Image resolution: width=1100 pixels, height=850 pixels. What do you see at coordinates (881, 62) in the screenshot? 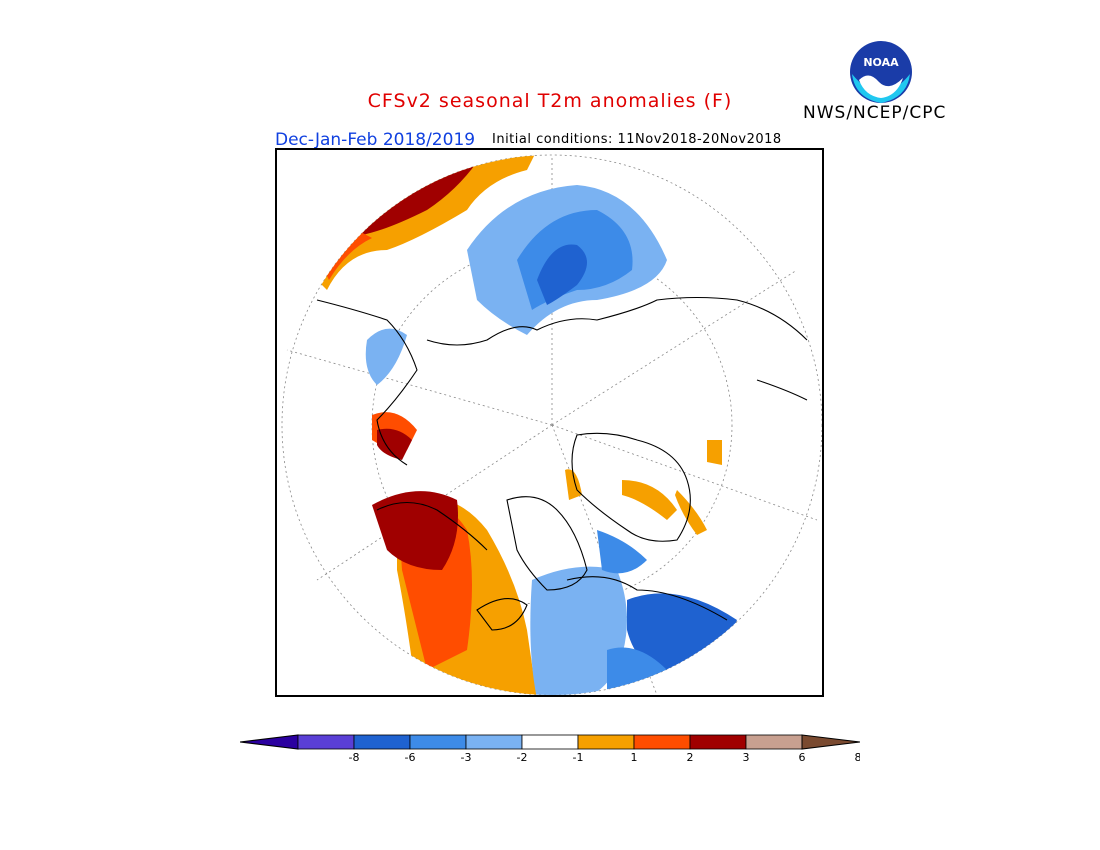
I see `noaa-logo-text: NOAA` at bounding box center [881, 62].